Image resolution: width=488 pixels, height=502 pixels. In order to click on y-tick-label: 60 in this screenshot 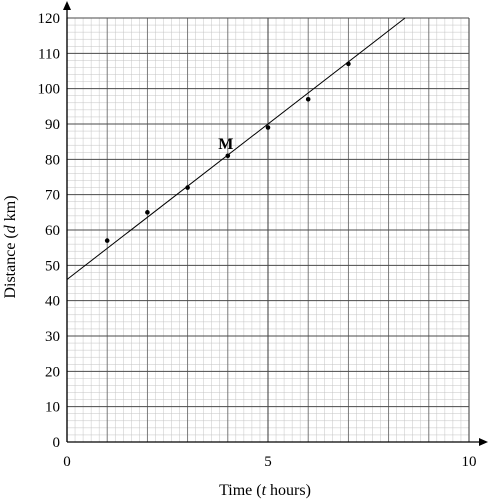, I will do `click(52, 231)`.